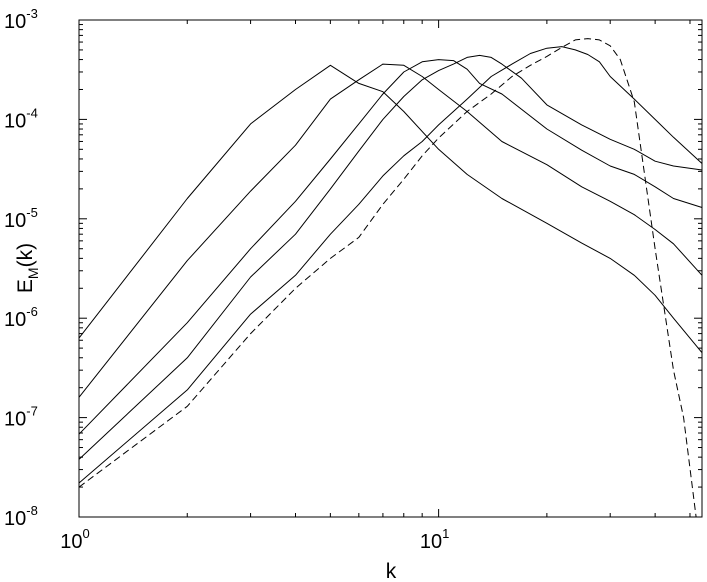 The width and height of the screenshot is (707, 582). What do you see at coordinates (445, 533) in the screenshot?
I see `x-tick-label-exponent: 1` at bounding box center [445, 533].